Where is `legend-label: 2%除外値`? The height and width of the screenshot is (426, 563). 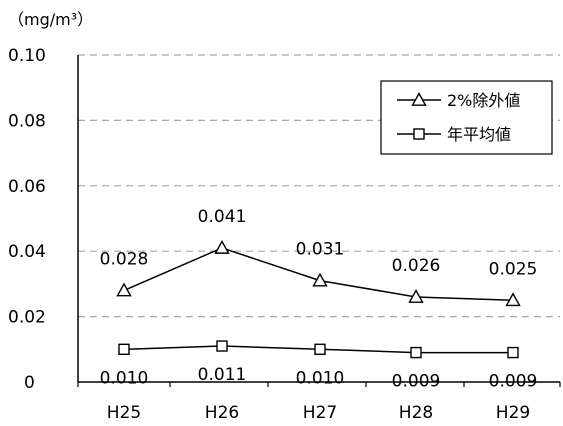 legend-label: 2%除外値 is located at coordinates (483, 100).